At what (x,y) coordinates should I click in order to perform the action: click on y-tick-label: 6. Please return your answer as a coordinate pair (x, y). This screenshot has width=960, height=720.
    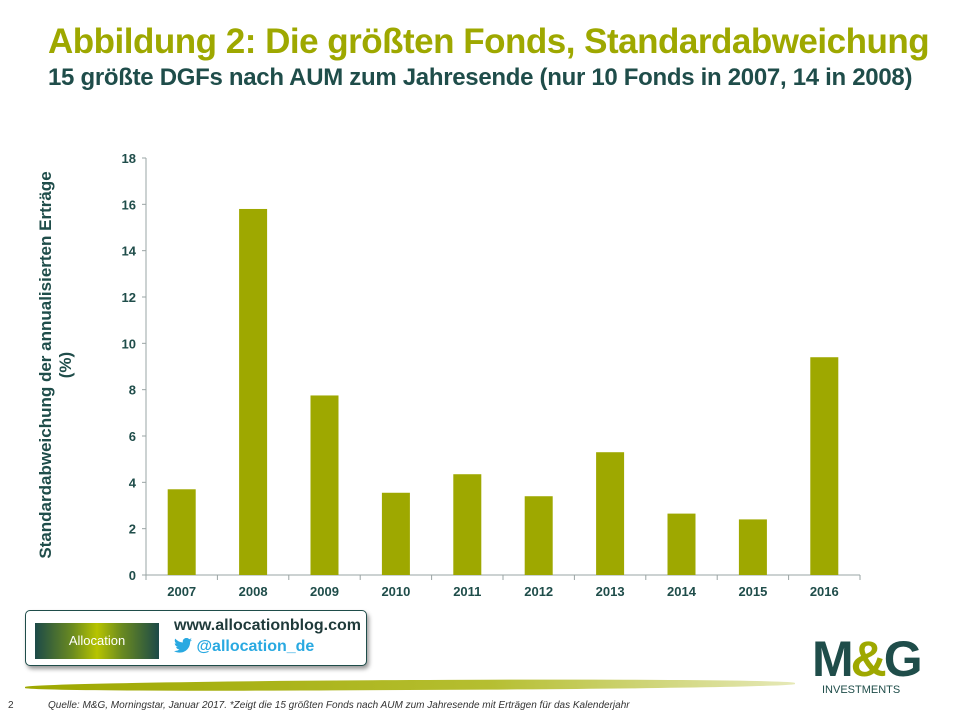
    Looking at the image, I should click on (132, 436).